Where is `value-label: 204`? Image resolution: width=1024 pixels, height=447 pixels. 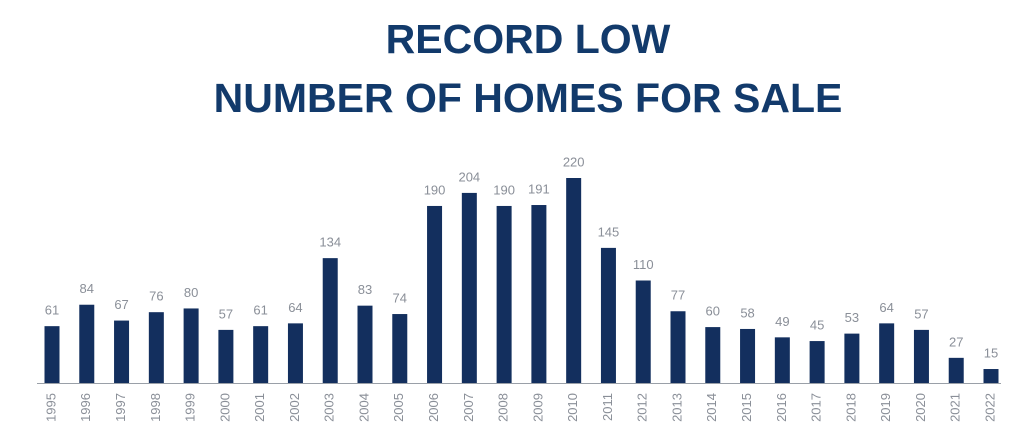
value-label: 204 is located at coordinates (469, 176).